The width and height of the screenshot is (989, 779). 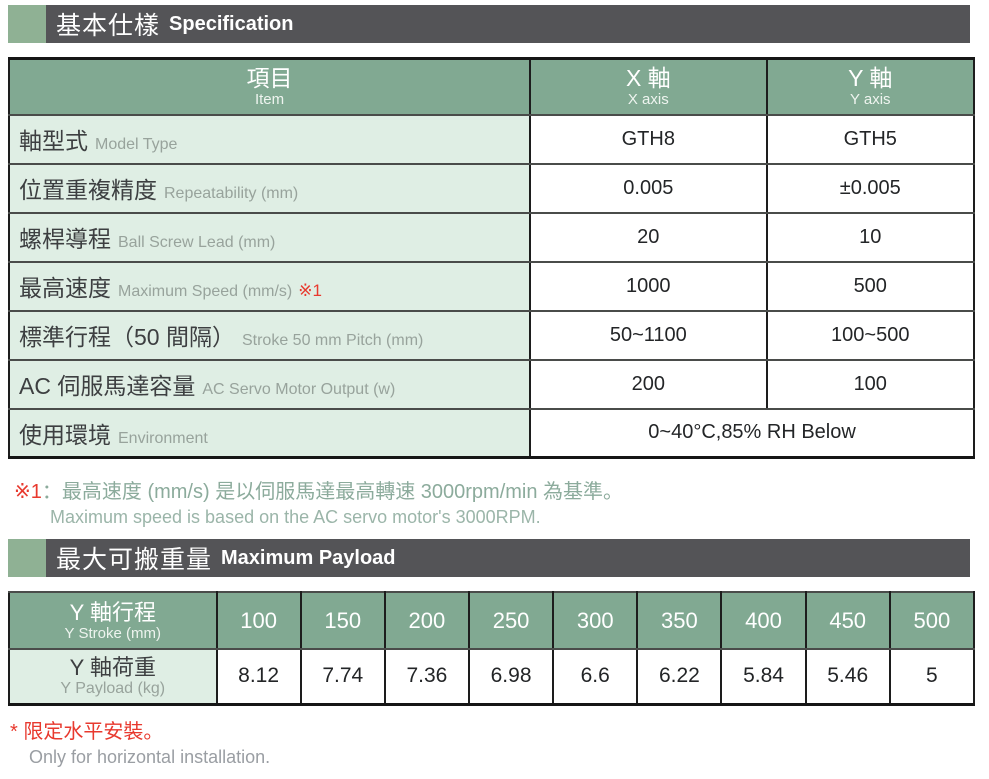 I want to click on spec-col-item: 項目 Item, so click(x=269, y=86).